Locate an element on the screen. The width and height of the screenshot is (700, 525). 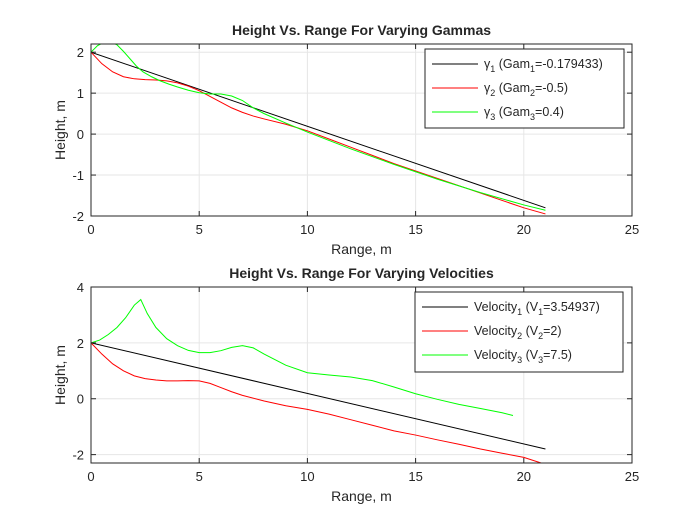
legend-label-2: γ2 (Gam2=-0.5) is located at coordinates (526, 89).